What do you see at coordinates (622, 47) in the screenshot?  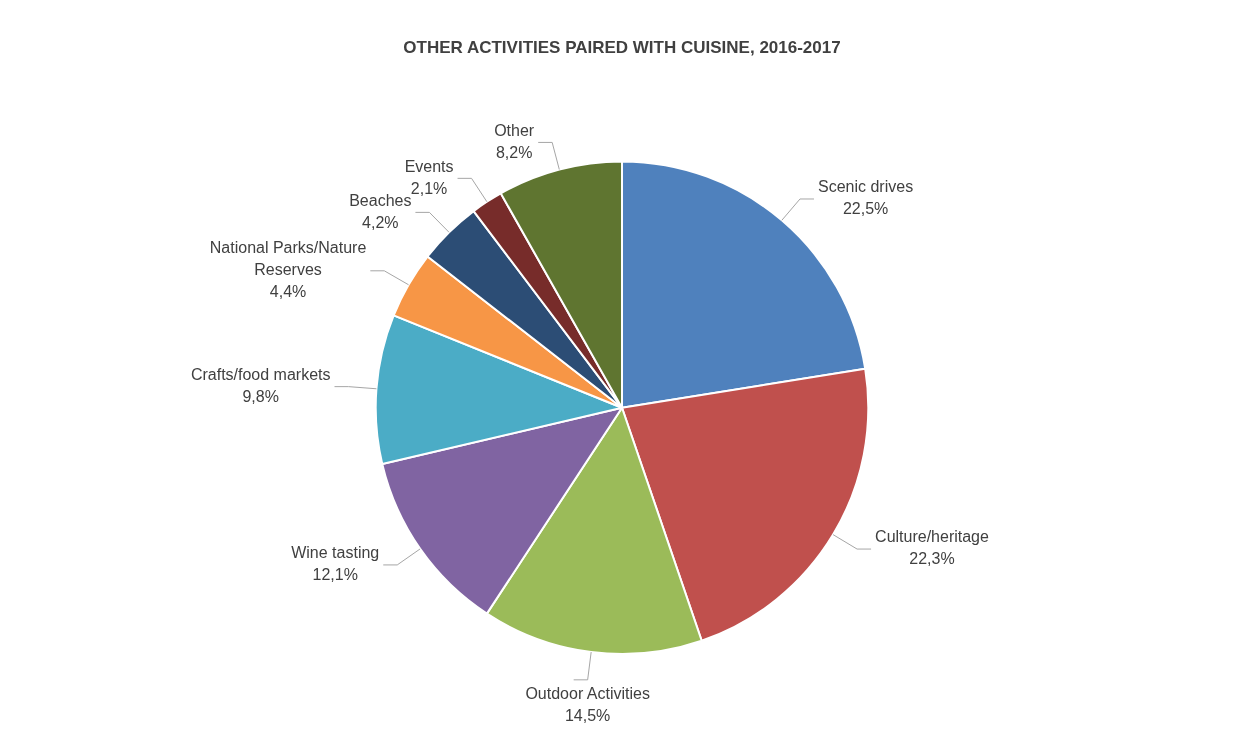 I see `chart-title: OTHER ACTIVITIES PAIRED WITH CUISINE, 2016-2017` at bounding box center [622, 47].